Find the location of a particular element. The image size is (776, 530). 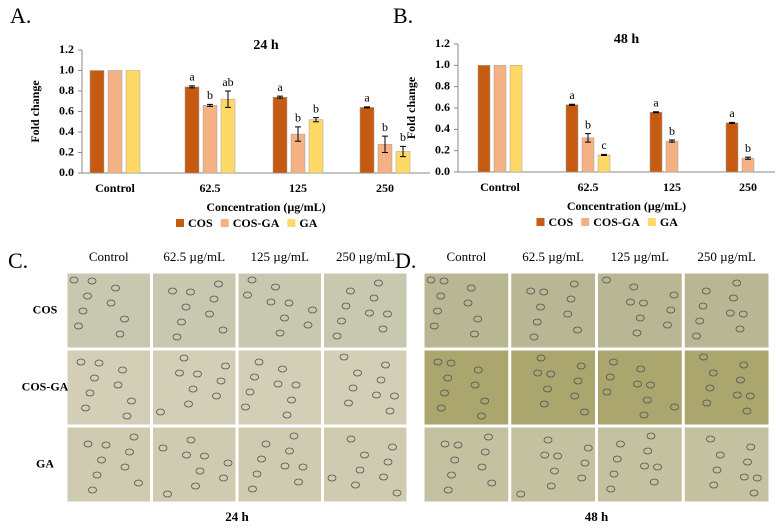

y-tick-label: 0.0 is located at coordinates (442, 171).